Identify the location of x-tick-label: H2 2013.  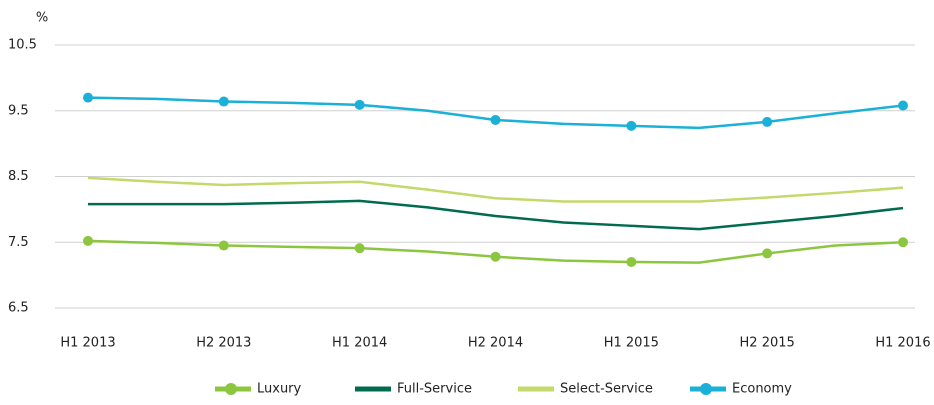
(223, 343).